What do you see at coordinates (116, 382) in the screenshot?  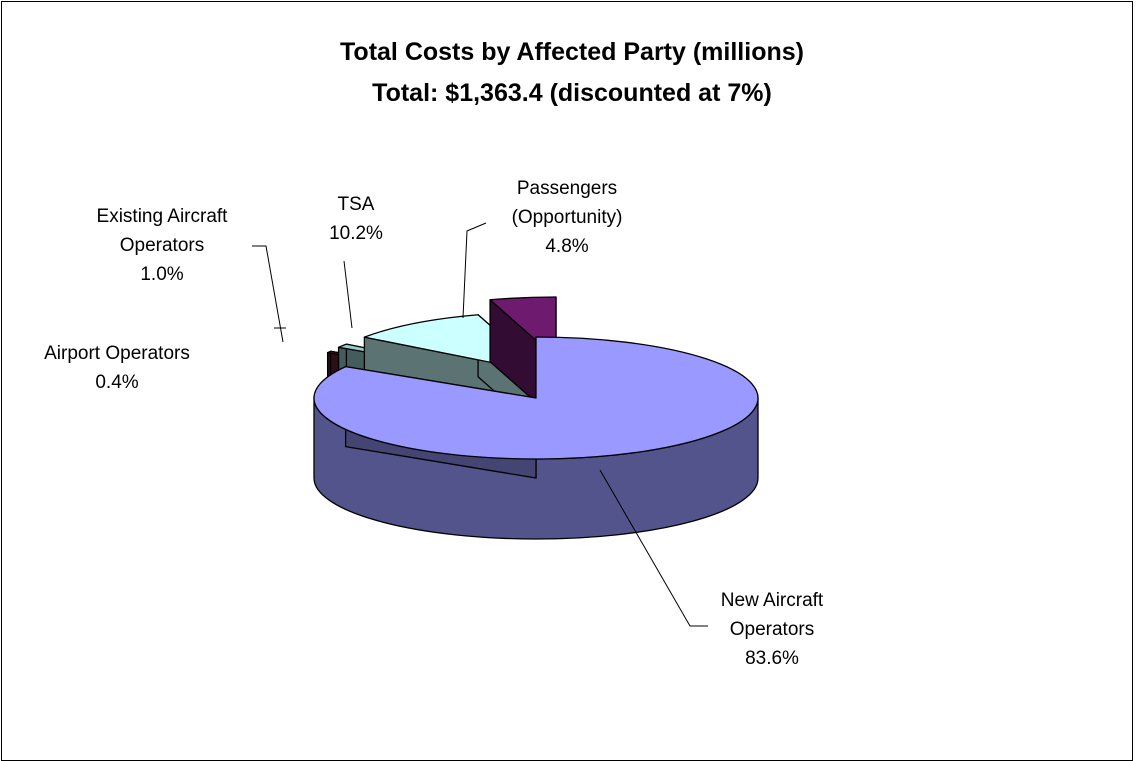 I see `slice-label-line: 0.4%` at bounding box center [116, 382].